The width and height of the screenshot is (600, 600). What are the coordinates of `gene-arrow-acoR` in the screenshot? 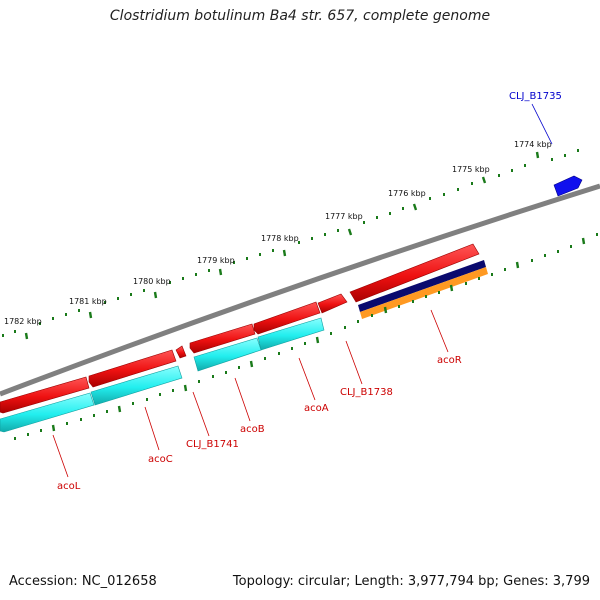 It's located at (414, 273).